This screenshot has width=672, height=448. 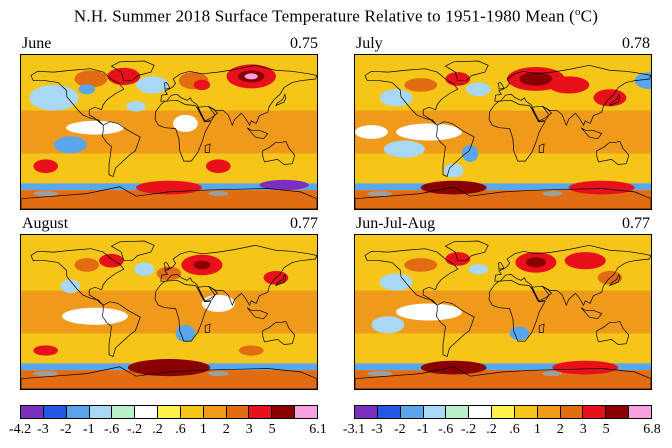 What do you see at coordinates (112, 429) in the screenshot?
I see `colorbar-left-tick: -.6` at bounding box center [112, 429].